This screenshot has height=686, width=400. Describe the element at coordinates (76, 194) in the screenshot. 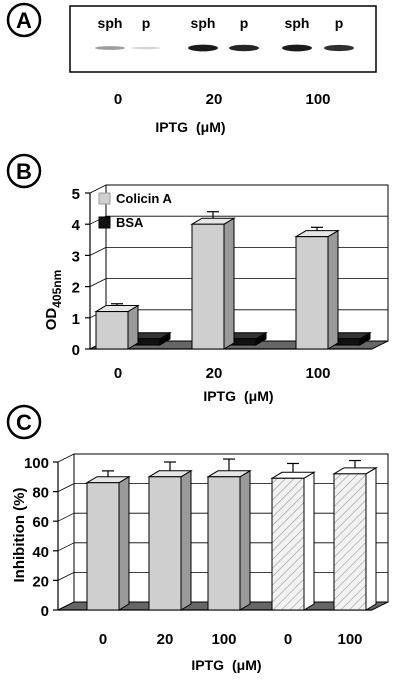

I see `y-tick-label: 5` at that location.